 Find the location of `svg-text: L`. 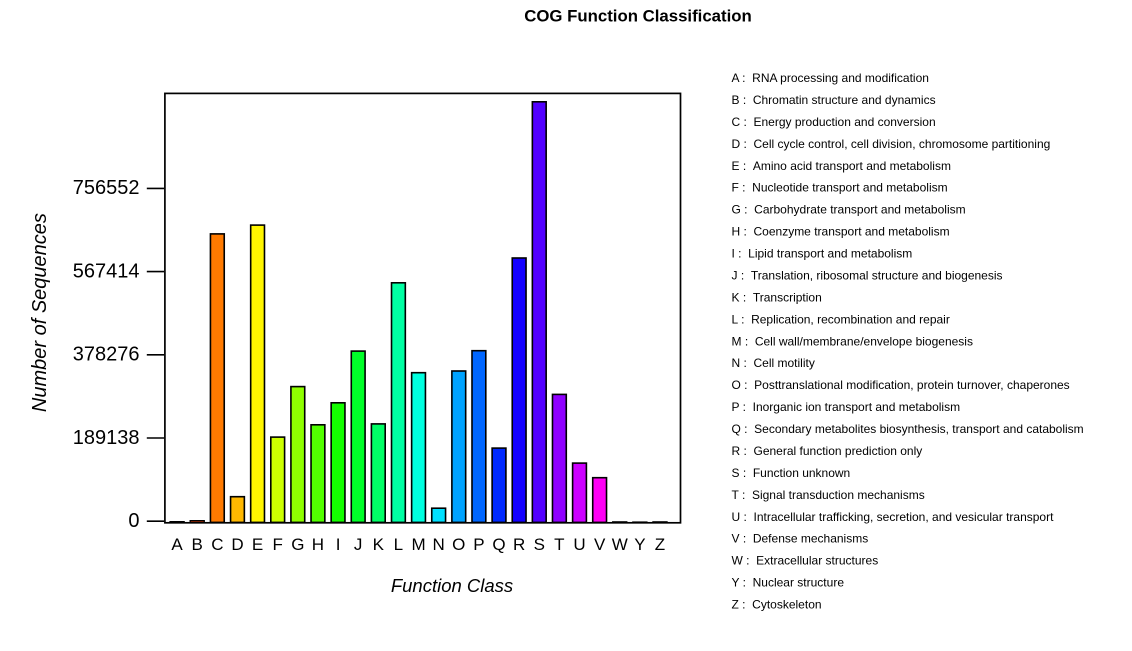

svg-text: L is located at coordinates (398, 544).